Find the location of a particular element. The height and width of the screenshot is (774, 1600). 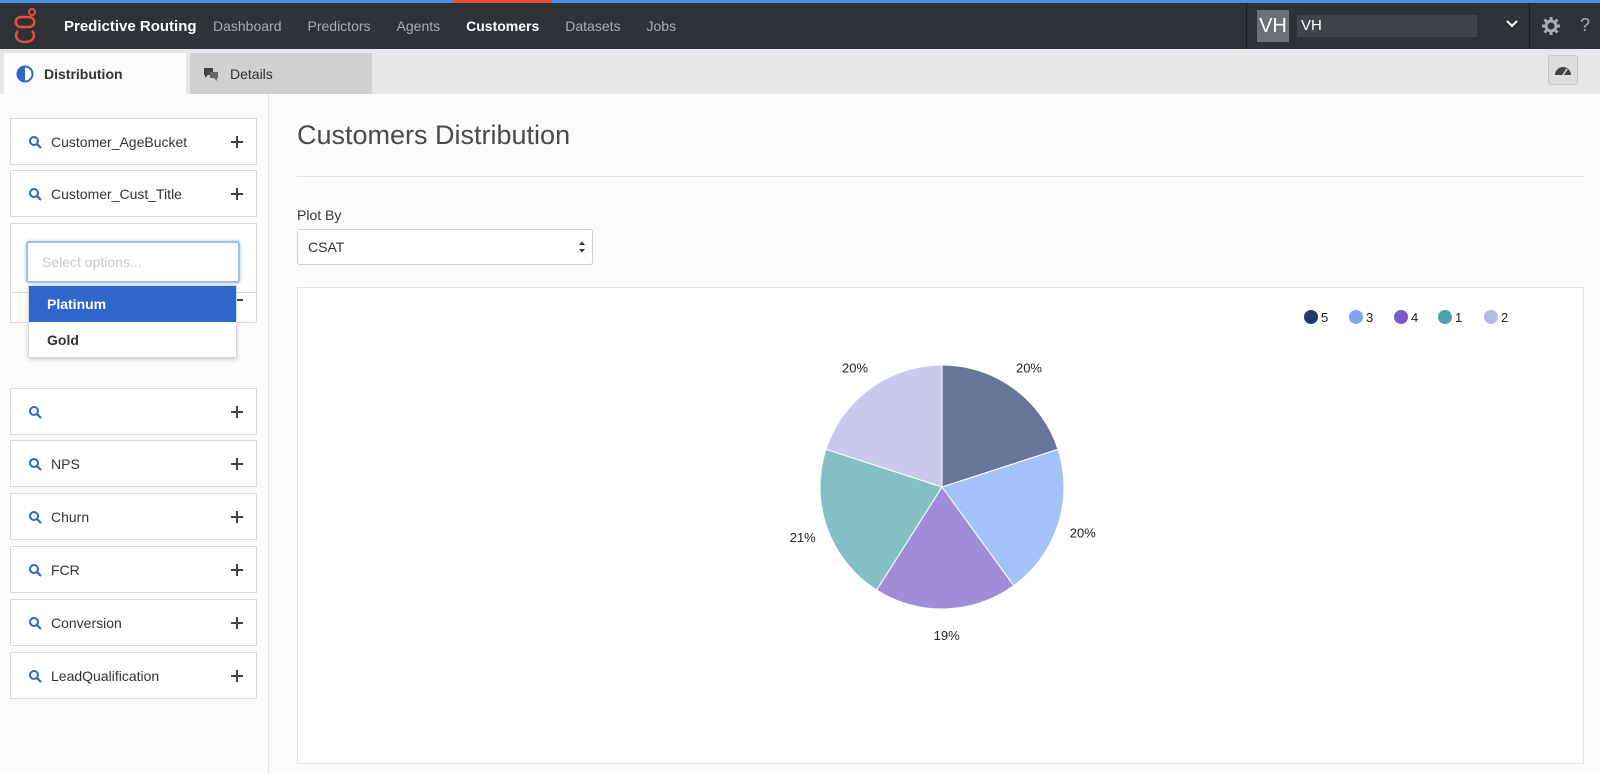

pie-data-label: 21% is located at coordinates (803, 537).